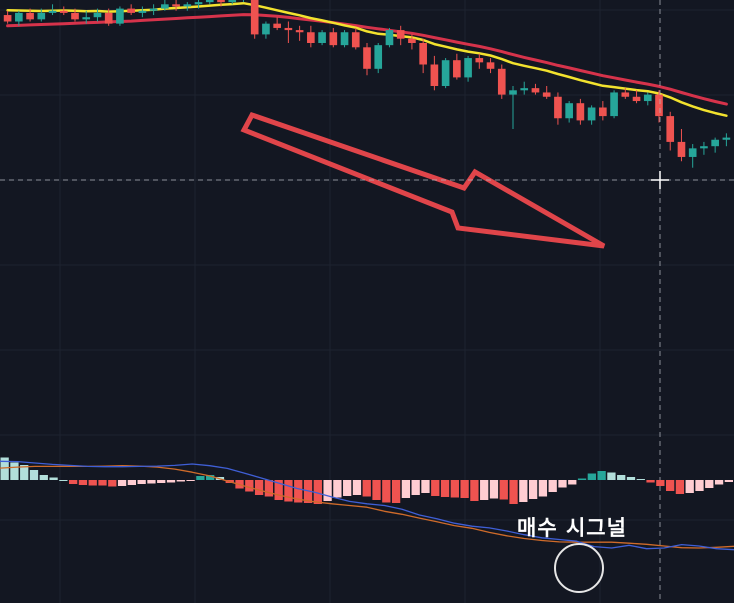  What do you see at coordinates (579, 568) in the screenshot?
I see `buy-signal-circle-marker` at bounding box center [579, 568].